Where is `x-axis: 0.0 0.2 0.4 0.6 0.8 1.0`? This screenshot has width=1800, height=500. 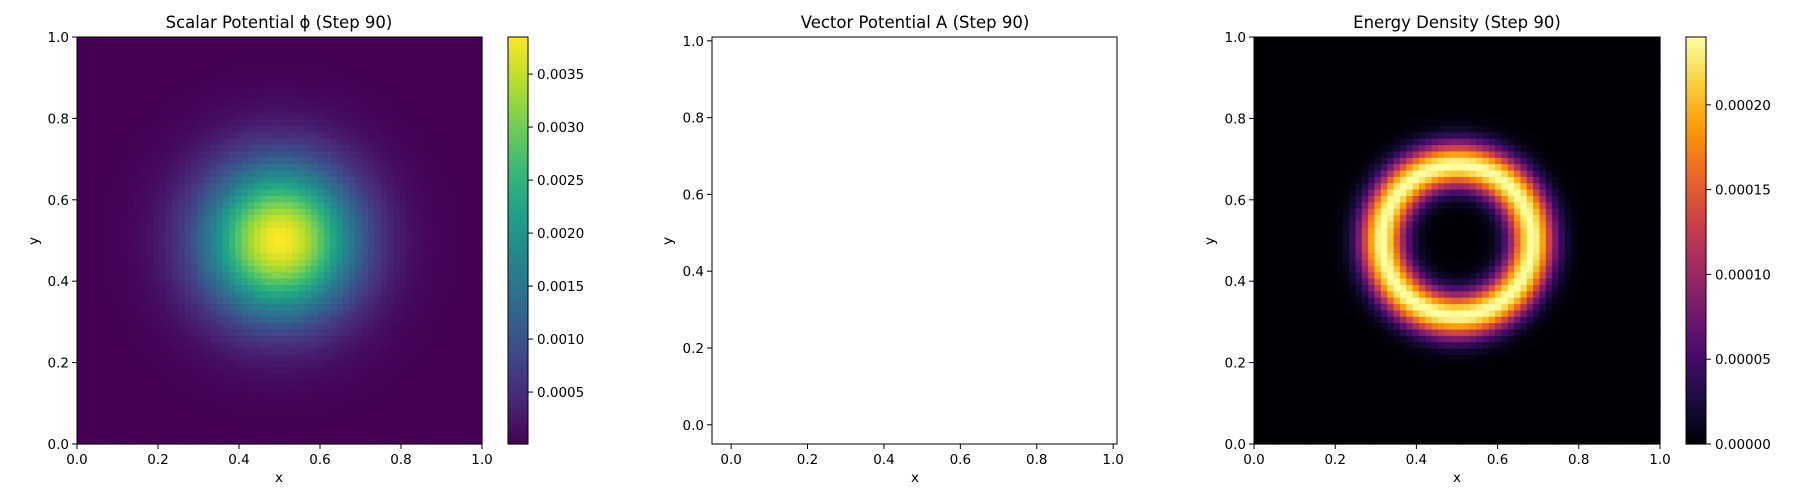 x-axis: 0.0 0.2 0.4 0.6 0.8 1.0 is located at coordinates (279, 456).